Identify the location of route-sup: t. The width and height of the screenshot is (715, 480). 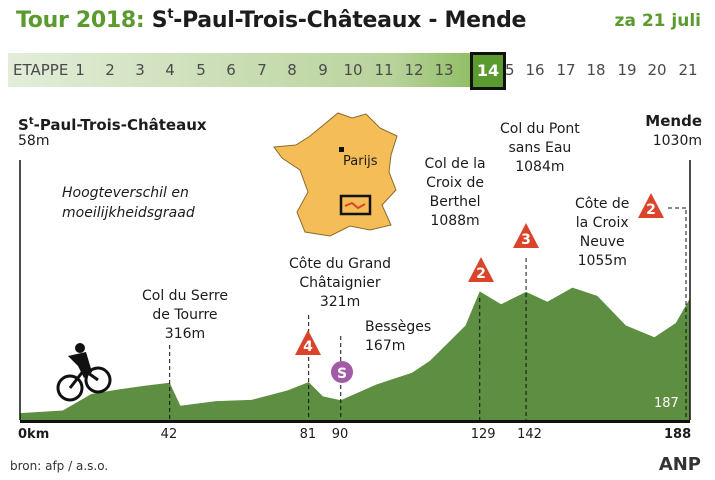
(170, 14).